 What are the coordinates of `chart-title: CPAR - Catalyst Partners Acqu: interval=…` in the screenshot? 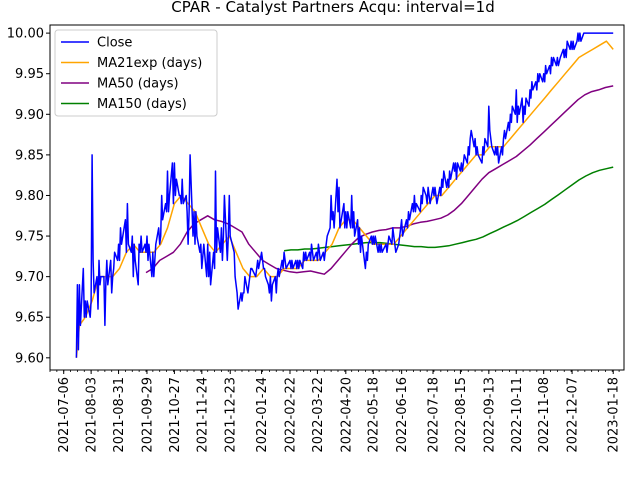 It's located at (332, 8).